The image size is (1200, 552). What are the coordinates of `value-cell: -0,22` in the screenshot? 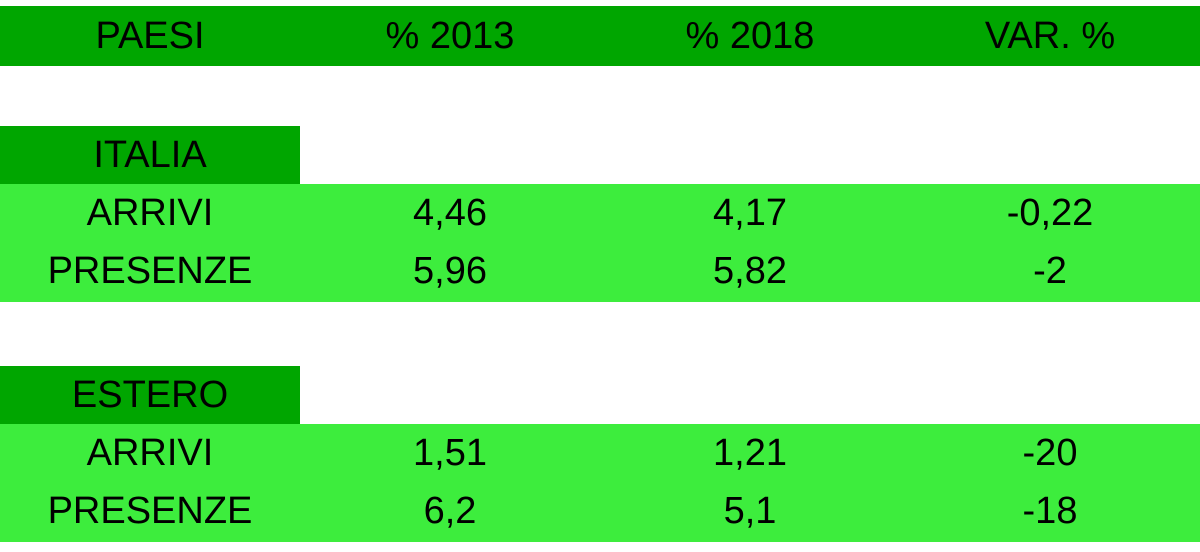 It's located at (1050, 213).